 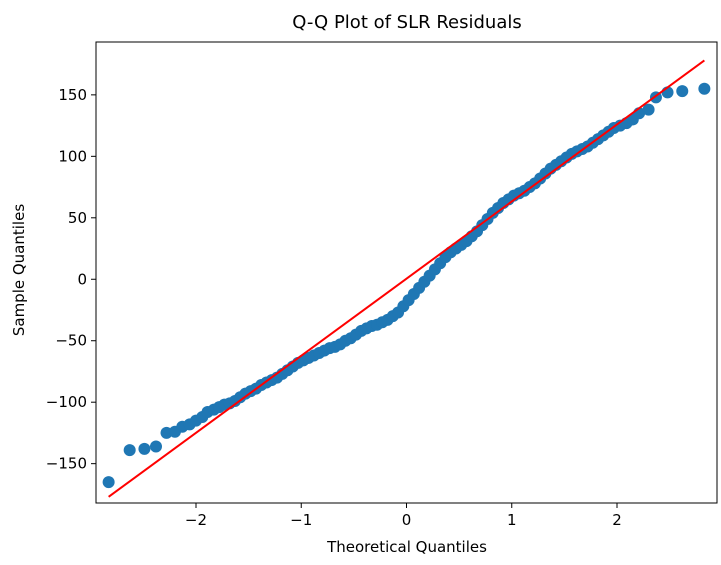 I want to click on x-tick-label: 1, so click(x=512, y=520).